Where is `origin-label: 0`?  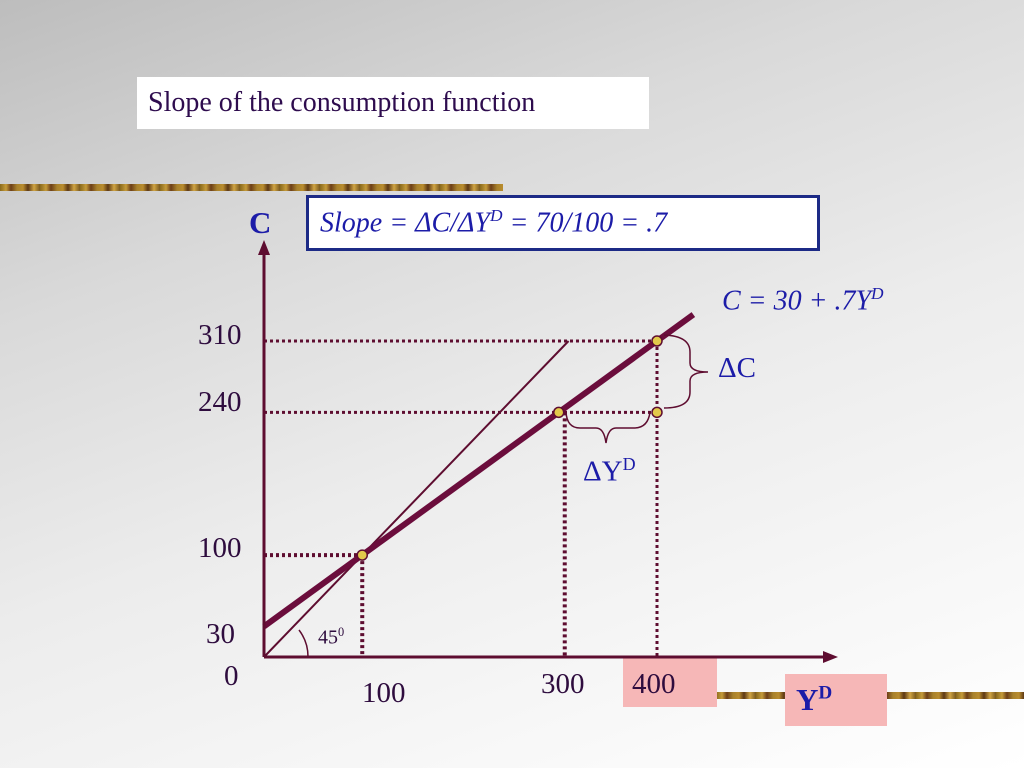 origin-label: 0 is located at coordinates (231, 676).